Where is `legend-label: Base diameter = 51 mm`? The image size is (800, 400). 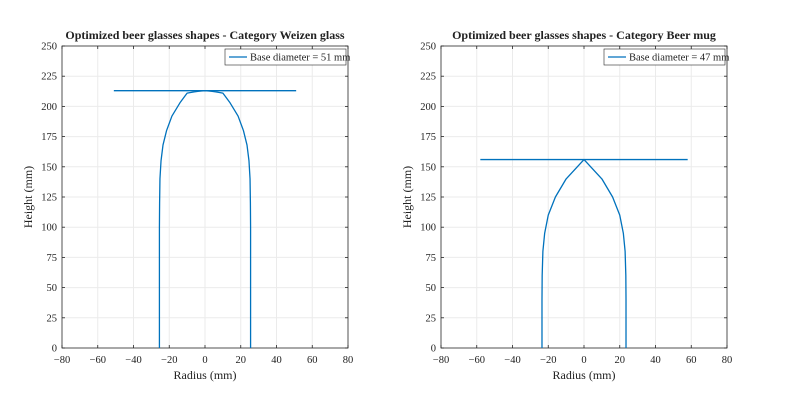 legend-label: Base diameter = 51 mm is located at coordinates (300, 58).